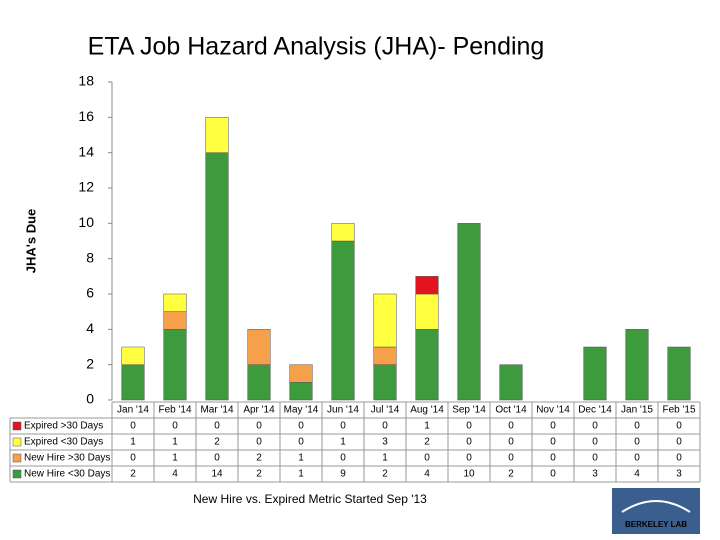  What do you see at coordinates (553, 410) in the screenshot?
I see `x-tick-label: Nov '14` at bounding box center [553, 410].